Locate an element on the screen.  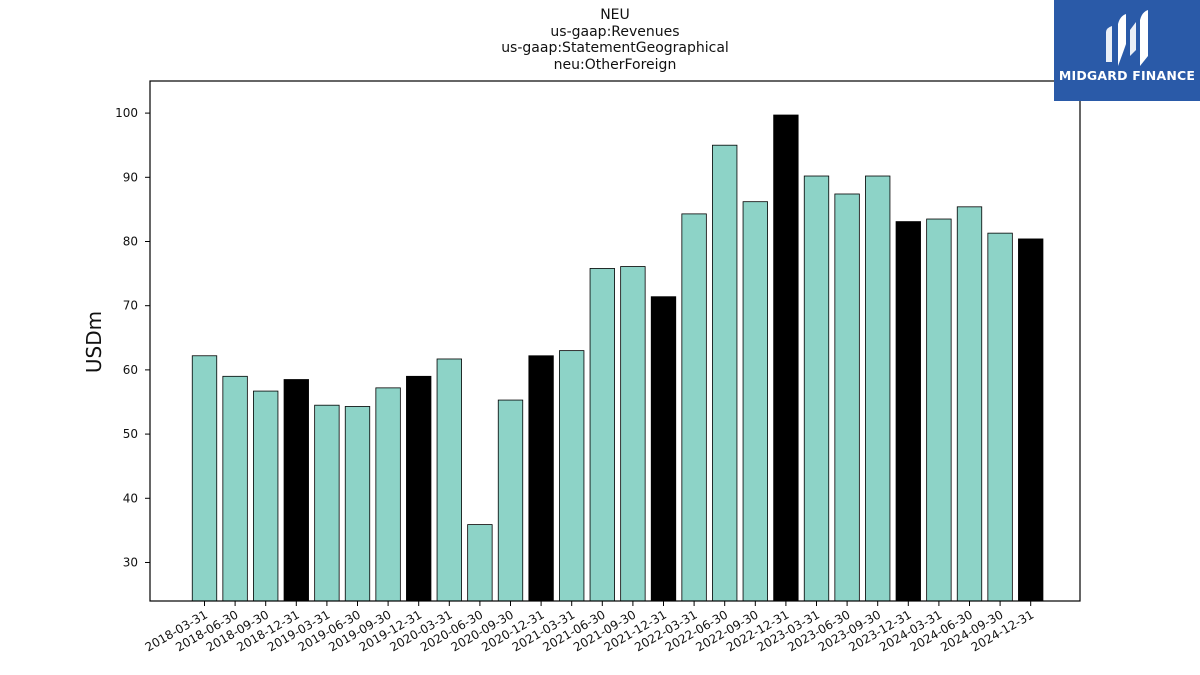
y-tick-label-70: 70 is located at coordinates (130, 306).